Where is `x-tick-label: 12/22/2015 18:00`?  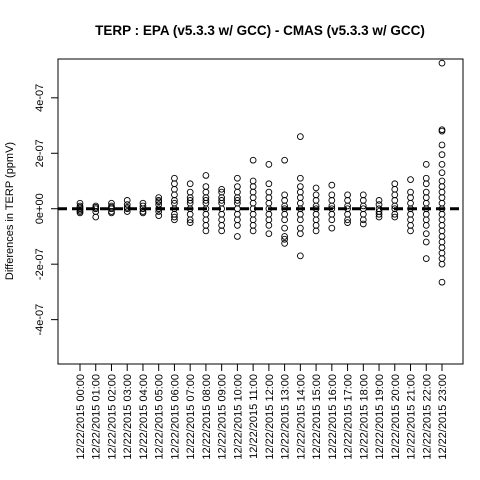
x-tick-label: 12/22/2015 18:00 is located at coordinates (364, 417).